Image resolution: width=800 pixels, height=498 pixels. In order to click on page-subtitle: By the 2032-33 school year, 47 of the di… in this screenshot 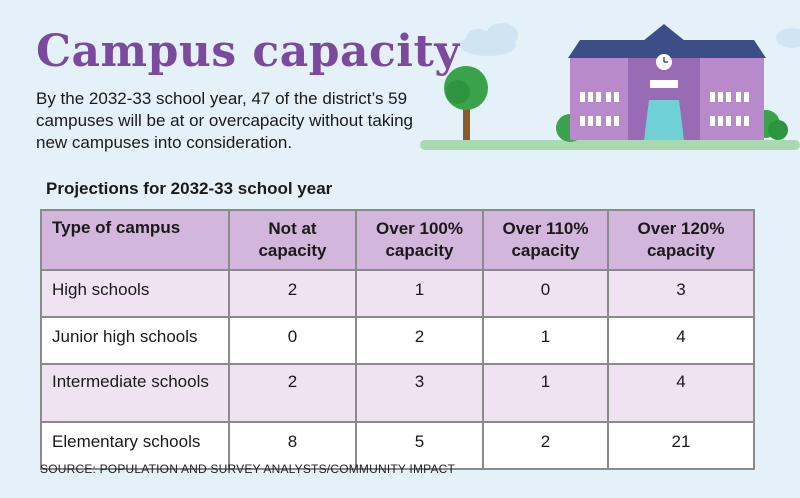, I will do `click(225, 120)`.